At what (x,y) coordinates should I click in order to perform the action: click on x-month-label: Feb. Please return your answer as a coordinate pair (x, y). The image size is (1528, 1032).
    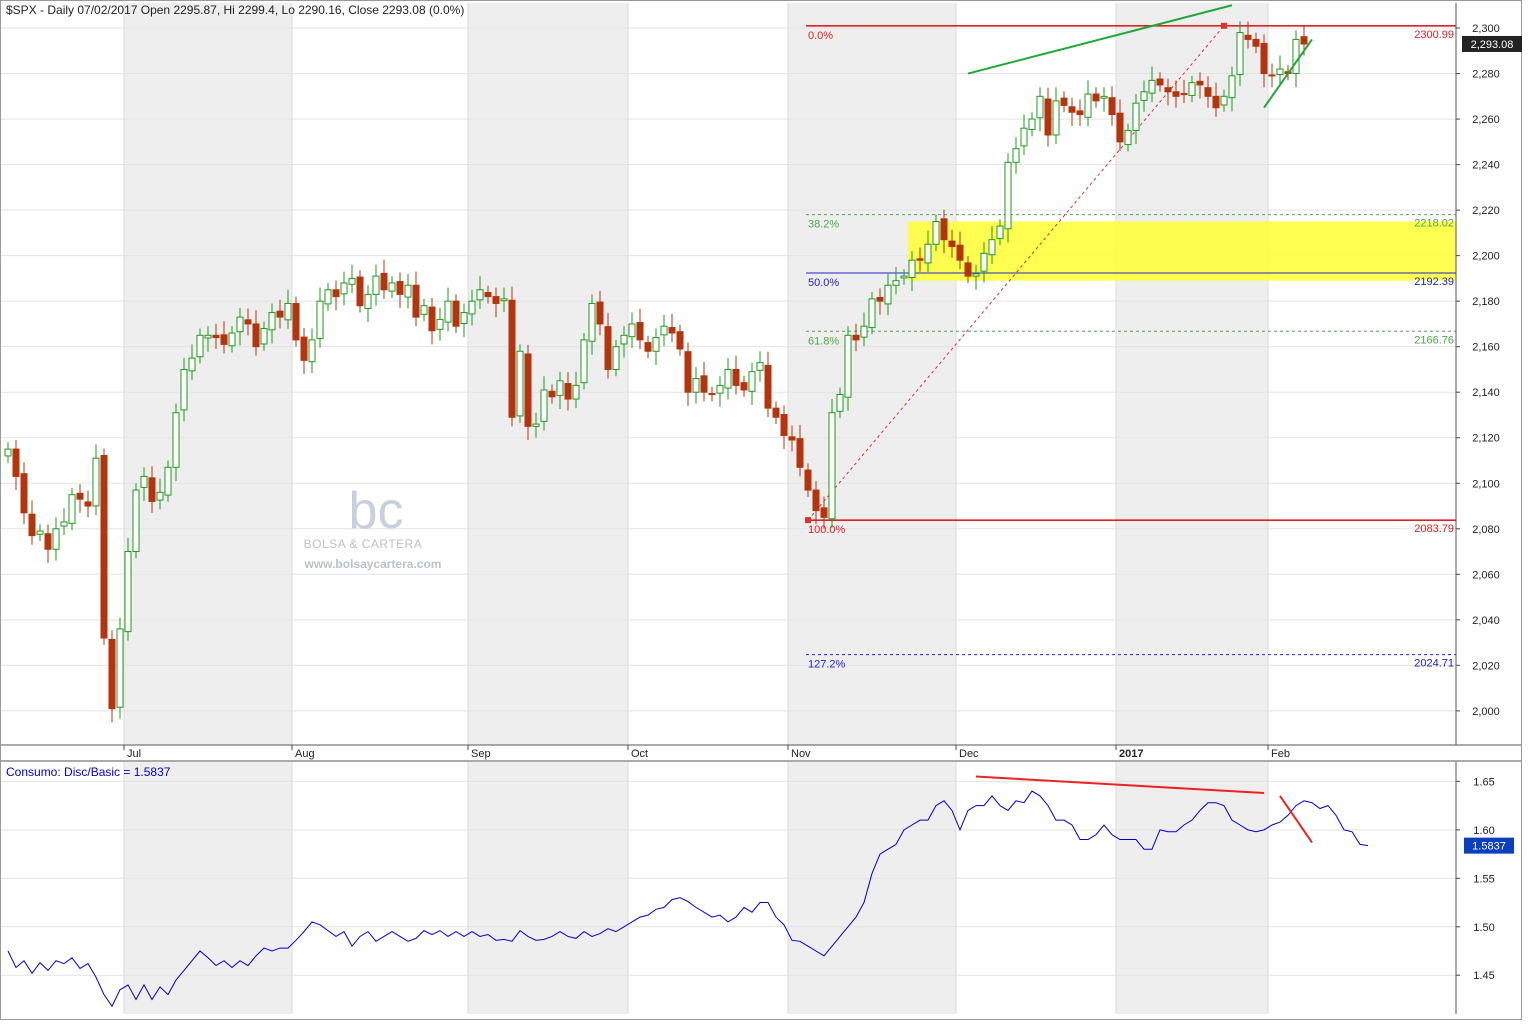
    Looking at the image, I should click on (1280, 754).